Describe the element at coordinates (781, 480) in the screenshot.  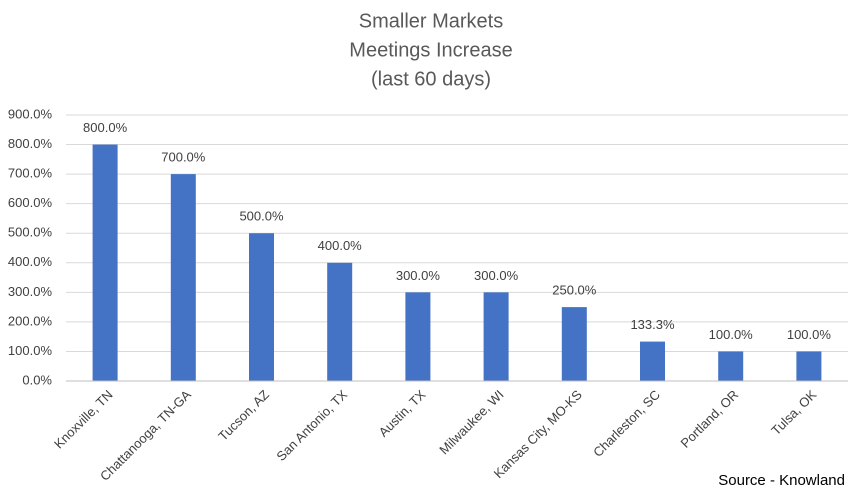
I see `source-note: Source - Knowland` at that location.